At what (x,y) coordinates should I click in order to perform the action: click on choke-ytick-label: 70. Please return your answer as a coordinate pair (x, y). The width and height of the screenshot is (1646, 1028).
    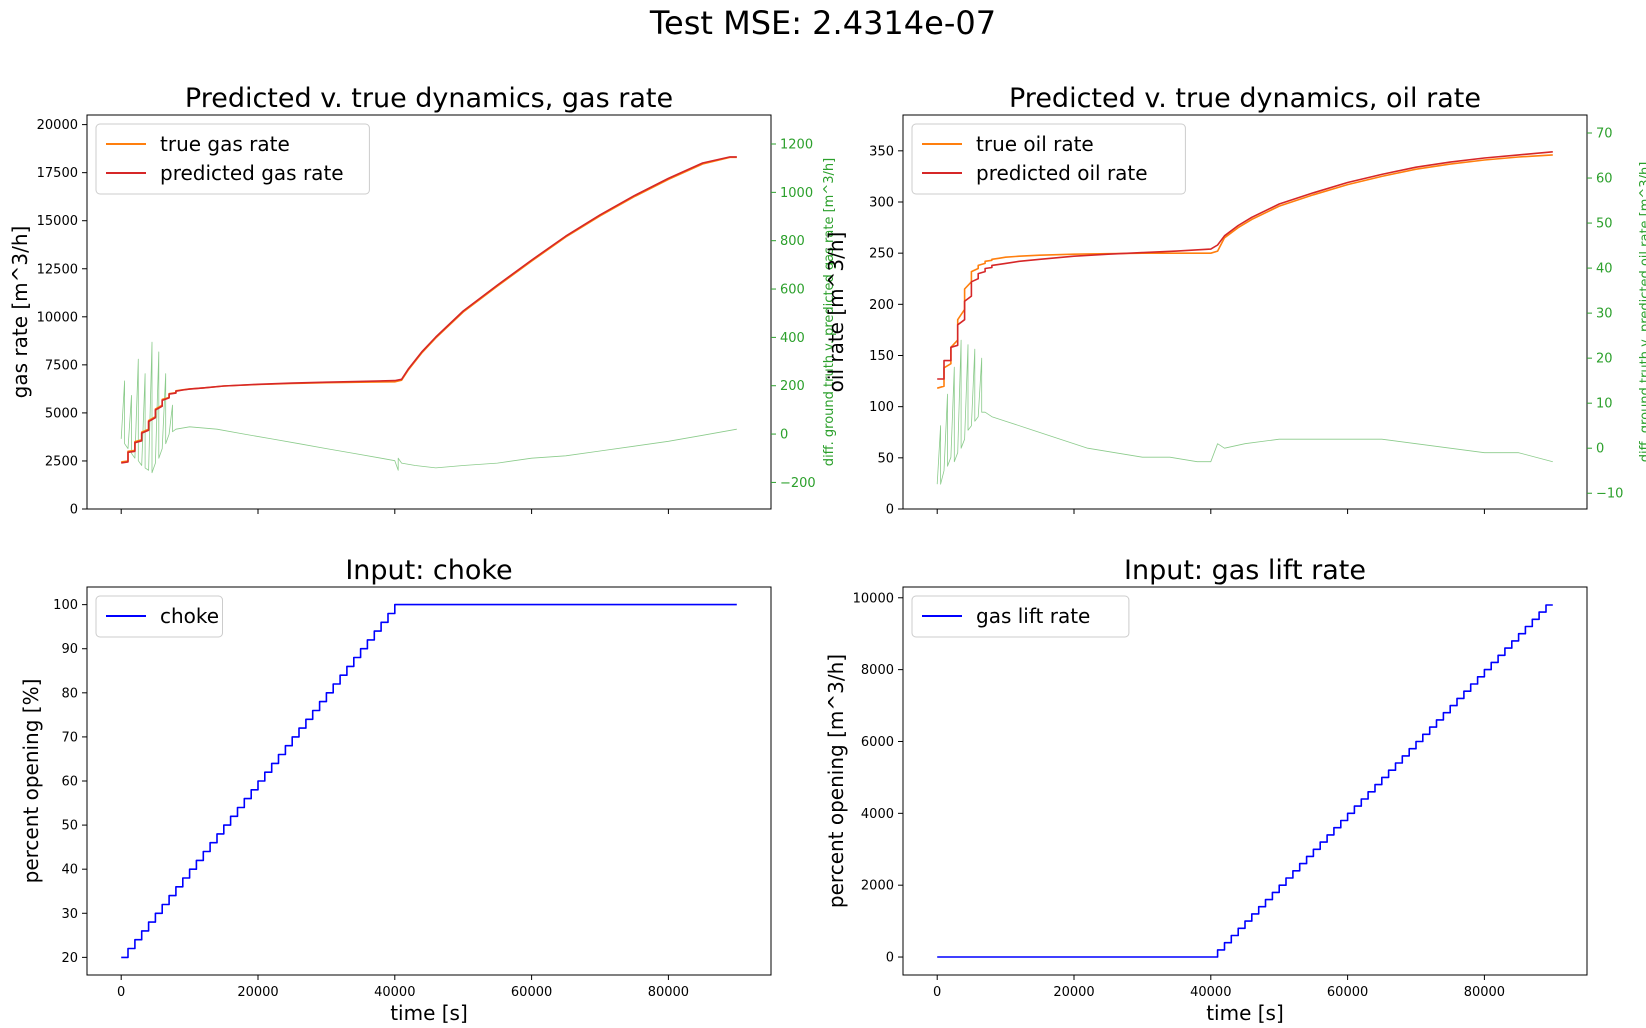
    Looking at the image, I should click on (69, 737).